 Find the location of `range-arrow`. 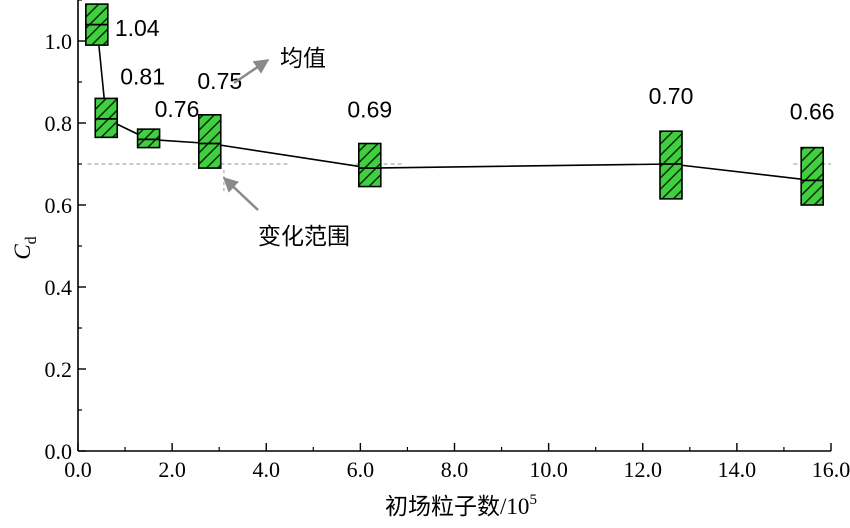

range-arrow is located at coordinates (240, 193).